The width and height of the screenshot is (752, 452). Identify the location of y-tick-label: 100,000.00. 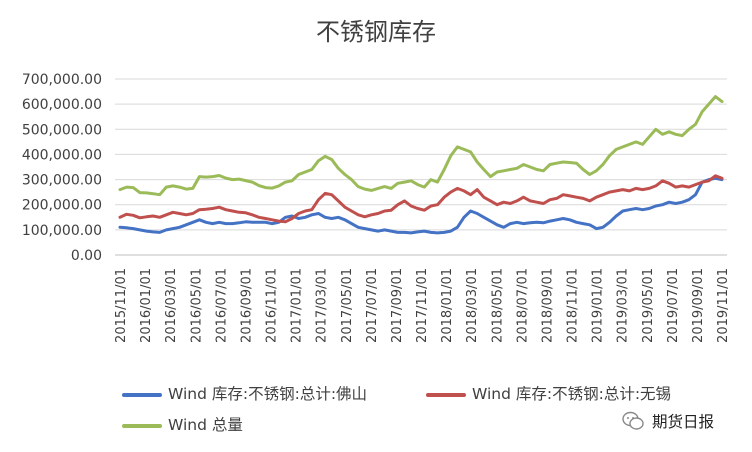
(62, 231).